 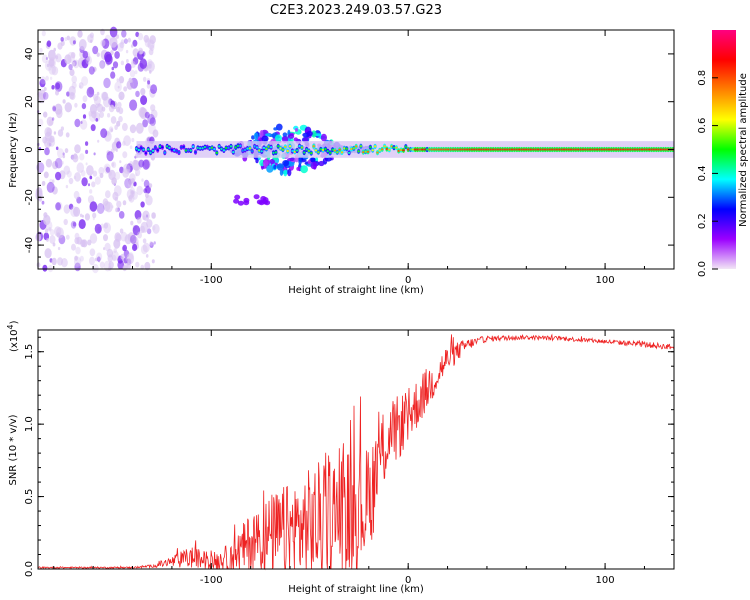 I want to click on spectrogram-ytick-label: 0, so click(x=29, y=149).